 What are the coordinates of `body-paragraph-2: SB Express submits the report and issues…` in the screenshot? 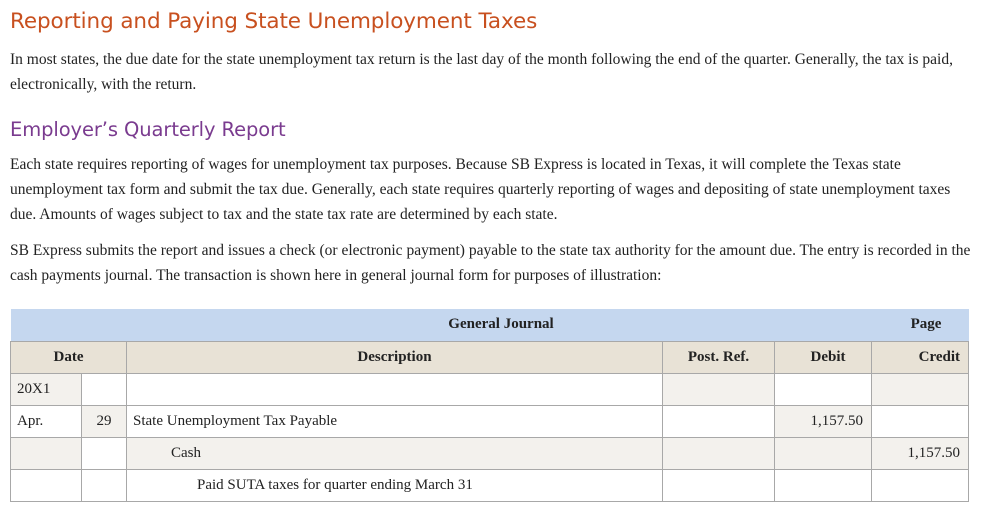 It's located at (490, 263).